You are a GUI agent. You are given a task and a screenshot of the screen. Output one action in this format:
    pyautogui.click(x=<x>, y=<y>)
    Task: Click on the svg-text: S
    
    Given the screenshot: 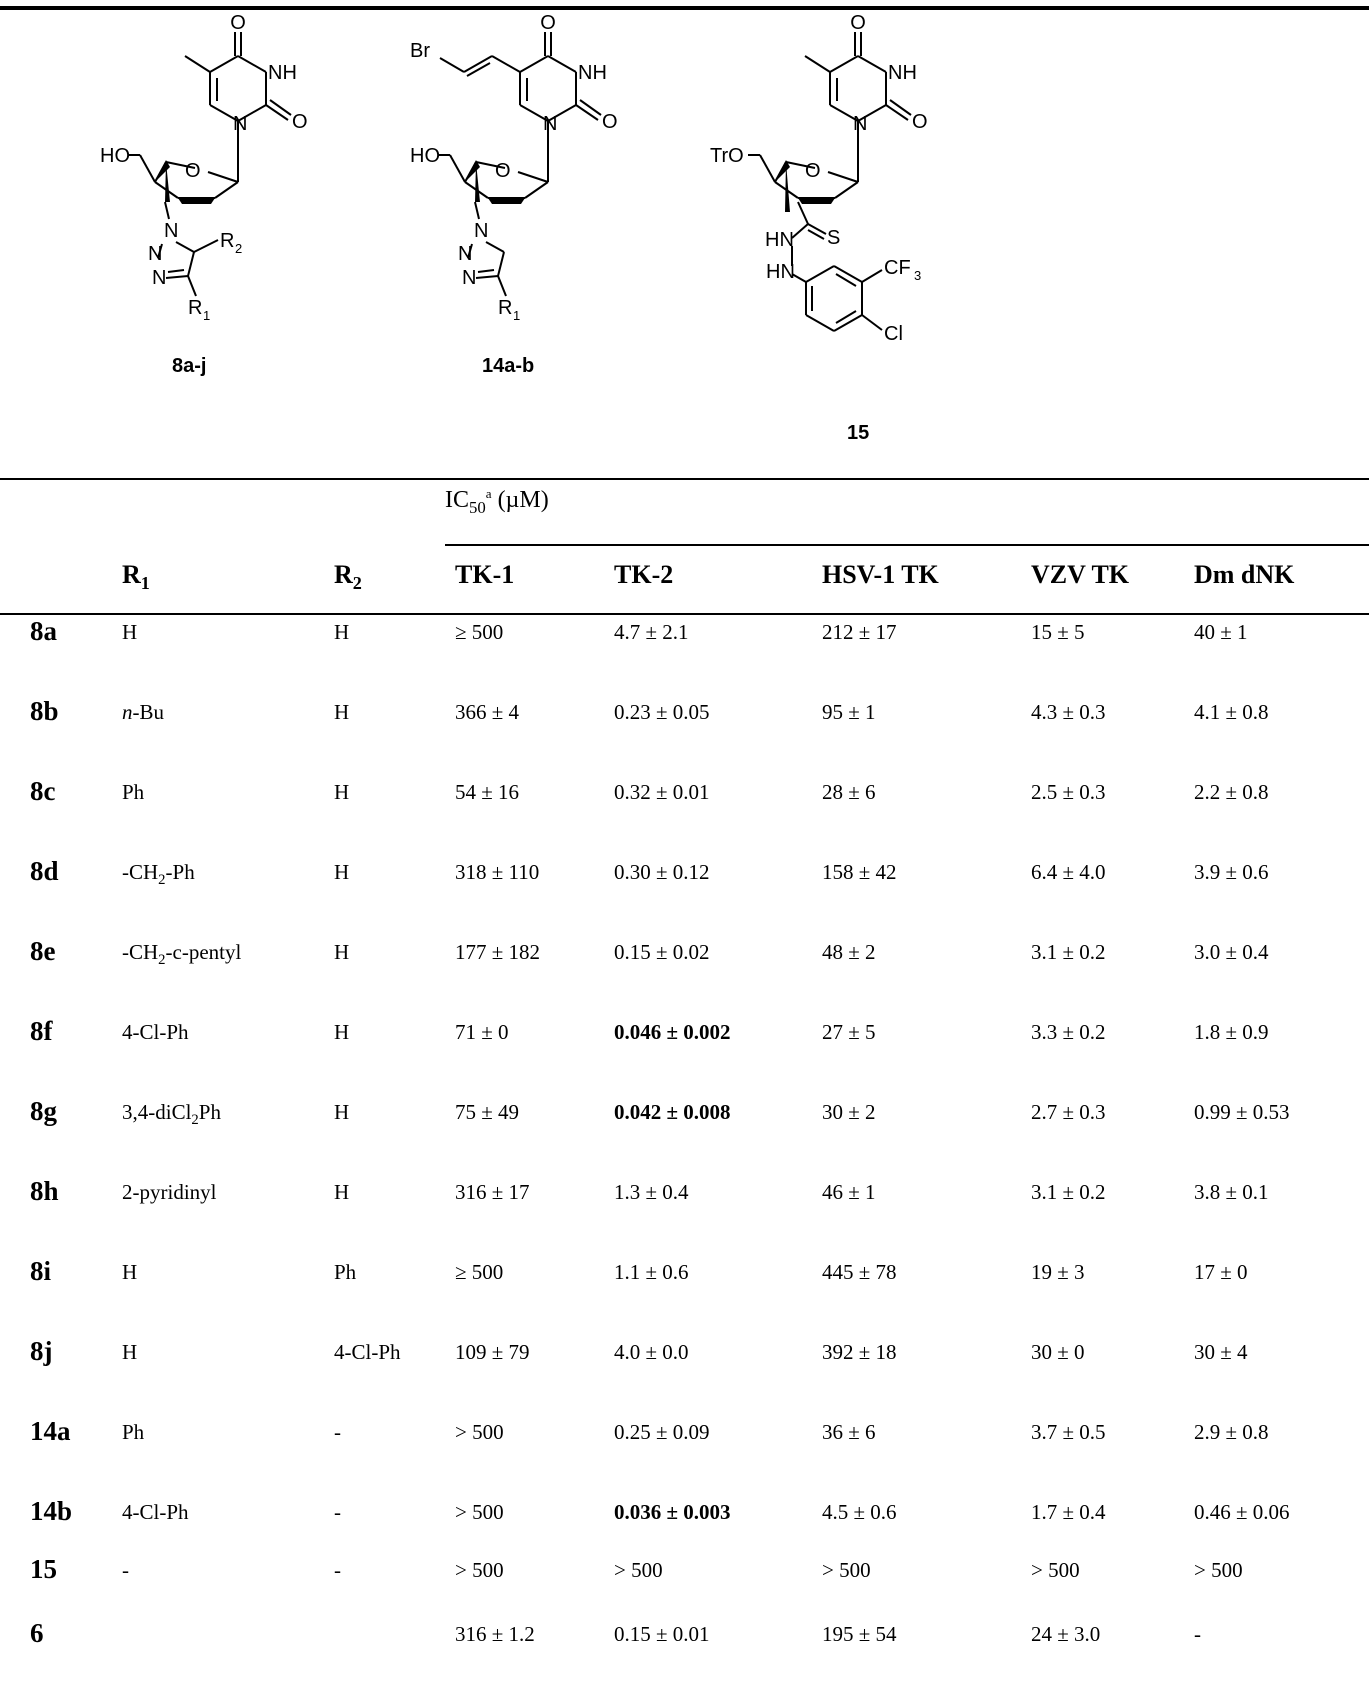 What is the action you would take?
    pyautogui.click(x=833, y=238)
    